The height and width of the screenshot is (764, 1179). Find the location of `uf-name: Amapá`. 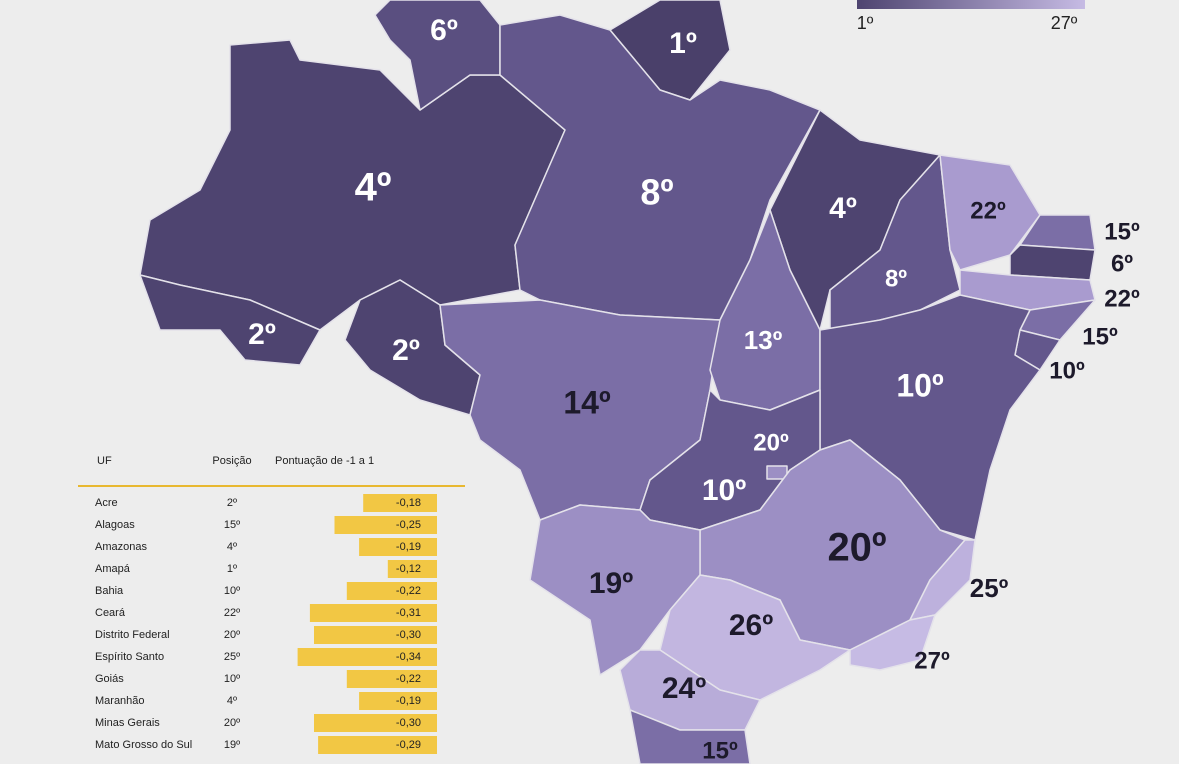

uf-name: Amapá is located at coordinates (113, 569).